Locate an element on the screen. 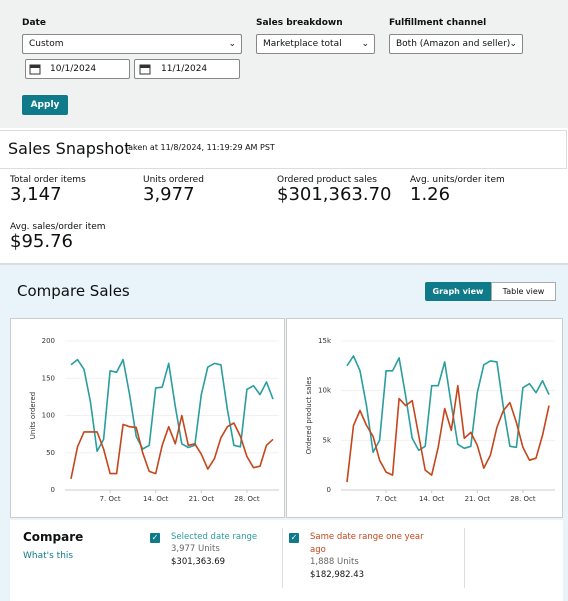  y-axis-label: Units ordered is located at coordinates (33, 415).